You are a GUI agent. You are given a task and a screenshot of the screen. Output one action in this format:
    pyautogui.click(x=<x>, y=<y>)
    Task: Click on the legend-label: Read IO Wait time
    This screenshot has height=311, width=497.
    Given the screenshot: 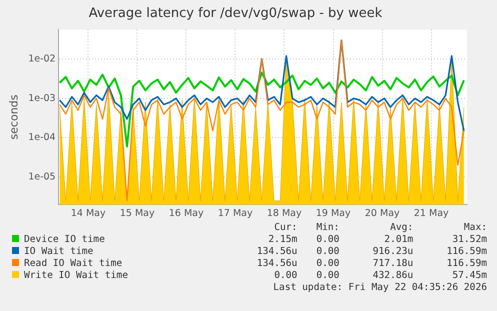 What is the action you would take?
    pyautogui.click(x=73, y=264)
    